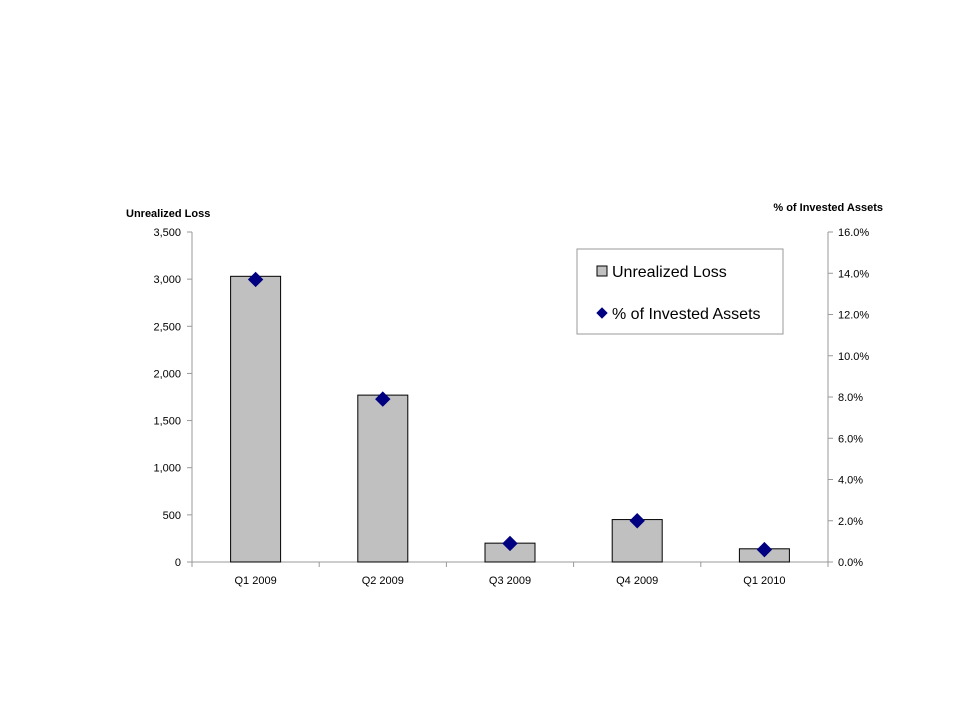 This screenshot has height=720, width=960. Describe the element at coordinates (167, 469) in the screenshot. I see `left-tick-label: 1,000` at that location.